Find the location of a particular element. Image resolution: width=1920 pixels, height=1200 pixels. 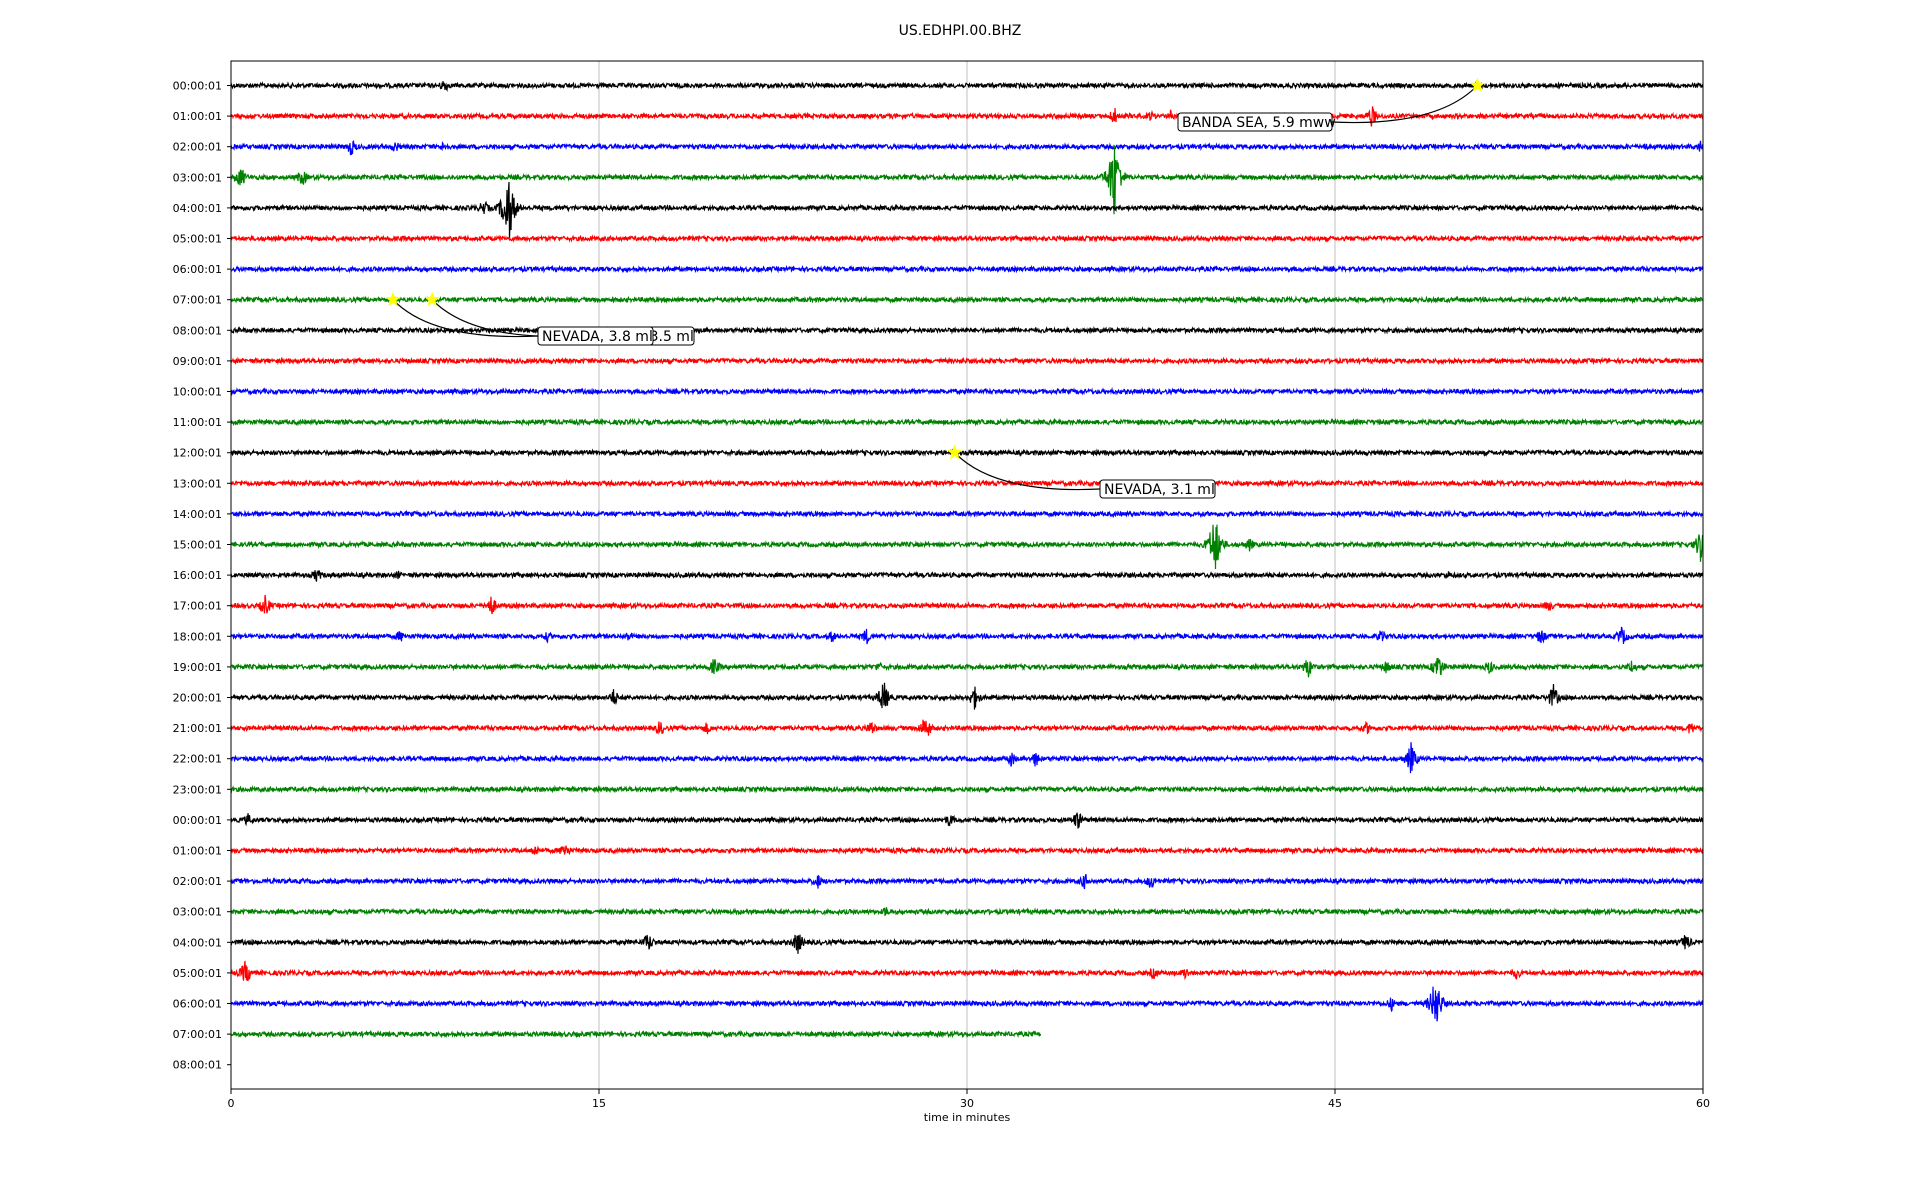

event-label: BANDA SEA, 5.9 mww is located at coordinates (1259, 123).